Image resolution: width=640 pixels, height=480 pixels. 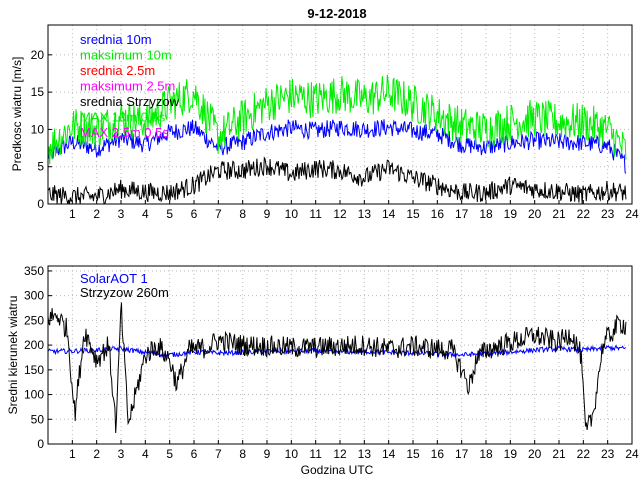 What do you see at coordinates (34, 320) in the screenshot?
I see `y-tick-label: 250` at bounding box center [34, 320].